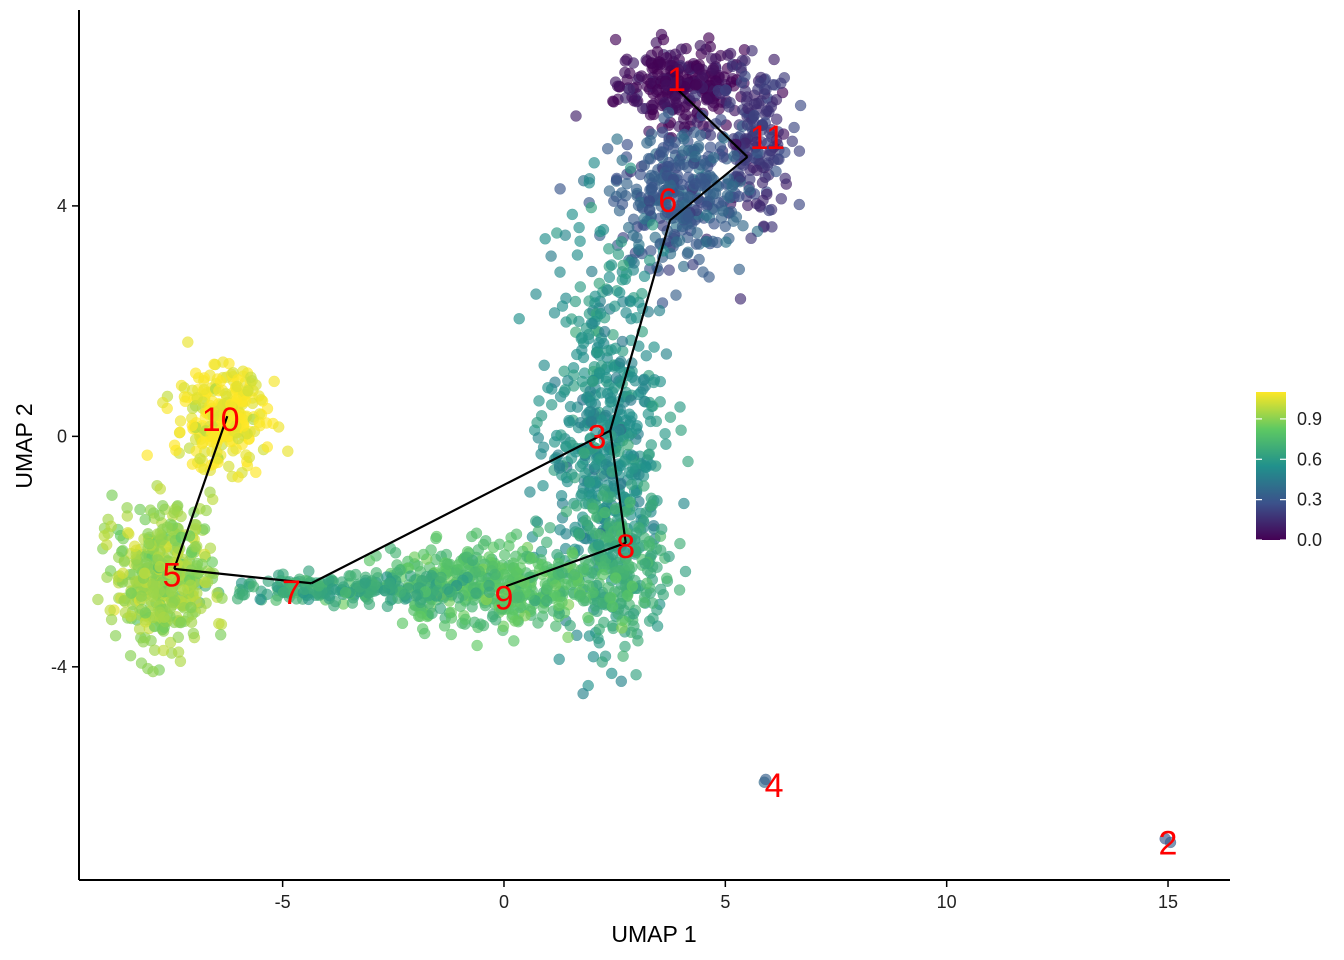  What do you see at coordinates (774, 786) in the screenshot?
I see `cluster-label: 4` at bounding box center [774, 786].